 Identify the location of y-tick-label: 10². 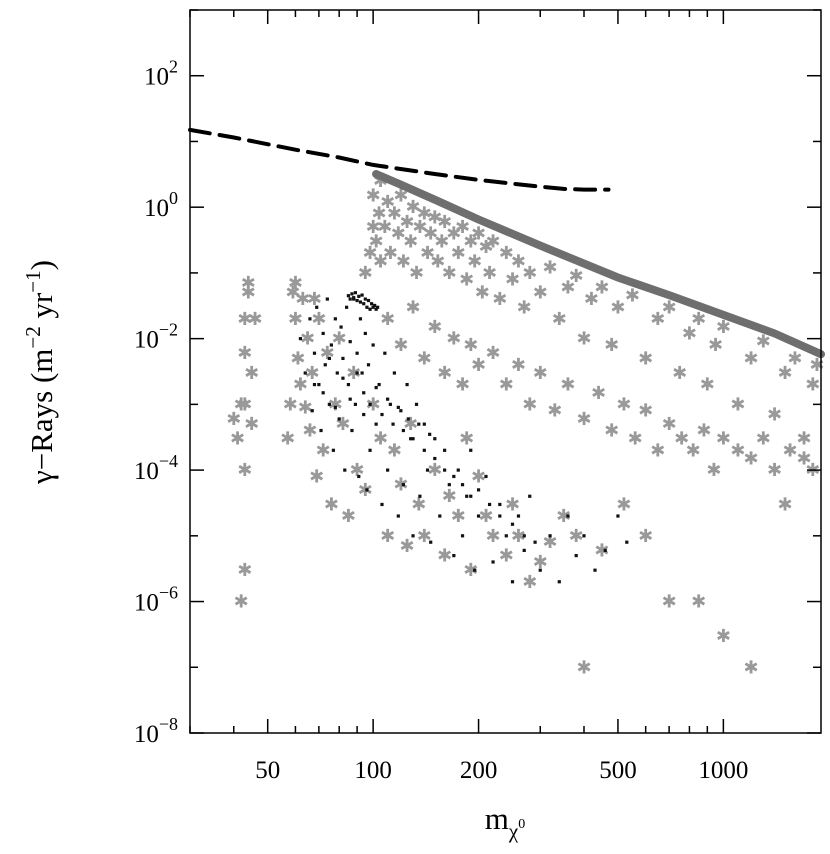
(161, 74).